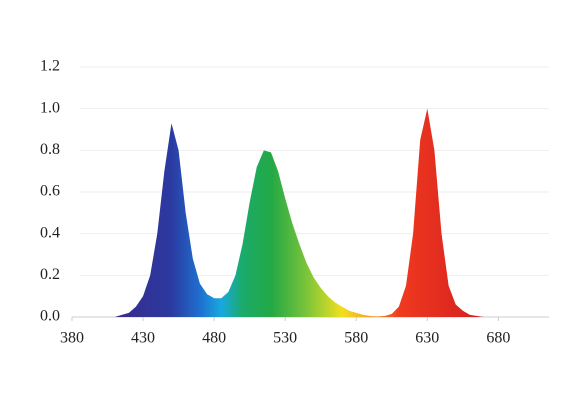 This screenshot has height=414, width=579. Describe the element at coordinates (50, 149) in the screenshot. I see `y-tick-label: 0.8` at that location.